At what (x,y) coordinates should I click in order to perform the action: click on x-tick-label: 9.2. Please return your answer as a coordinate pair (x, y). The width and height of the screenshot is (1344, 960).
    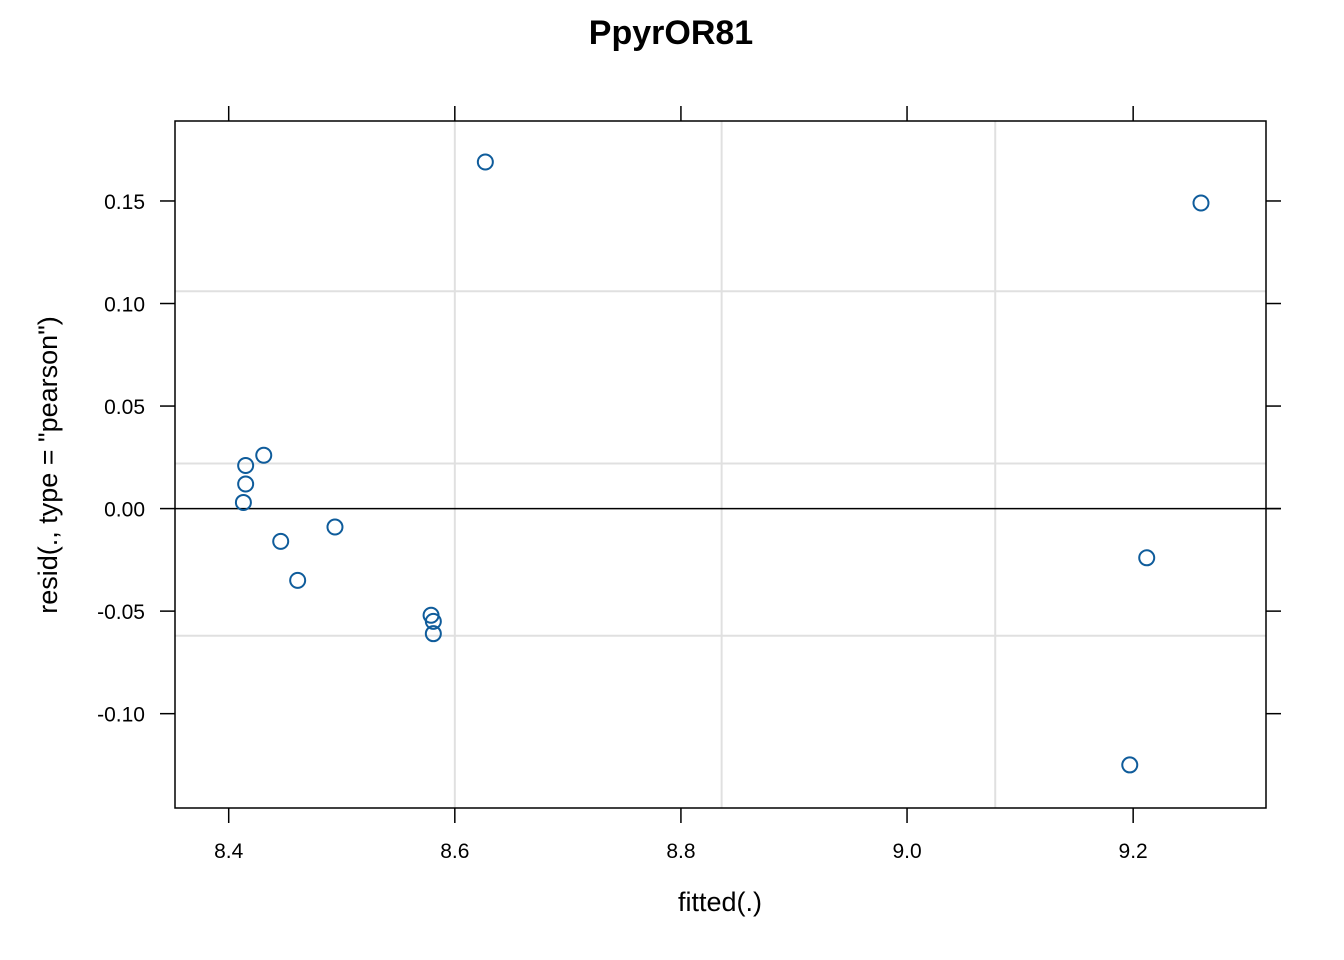
    Looking at the image, I should click on (1133, 851).